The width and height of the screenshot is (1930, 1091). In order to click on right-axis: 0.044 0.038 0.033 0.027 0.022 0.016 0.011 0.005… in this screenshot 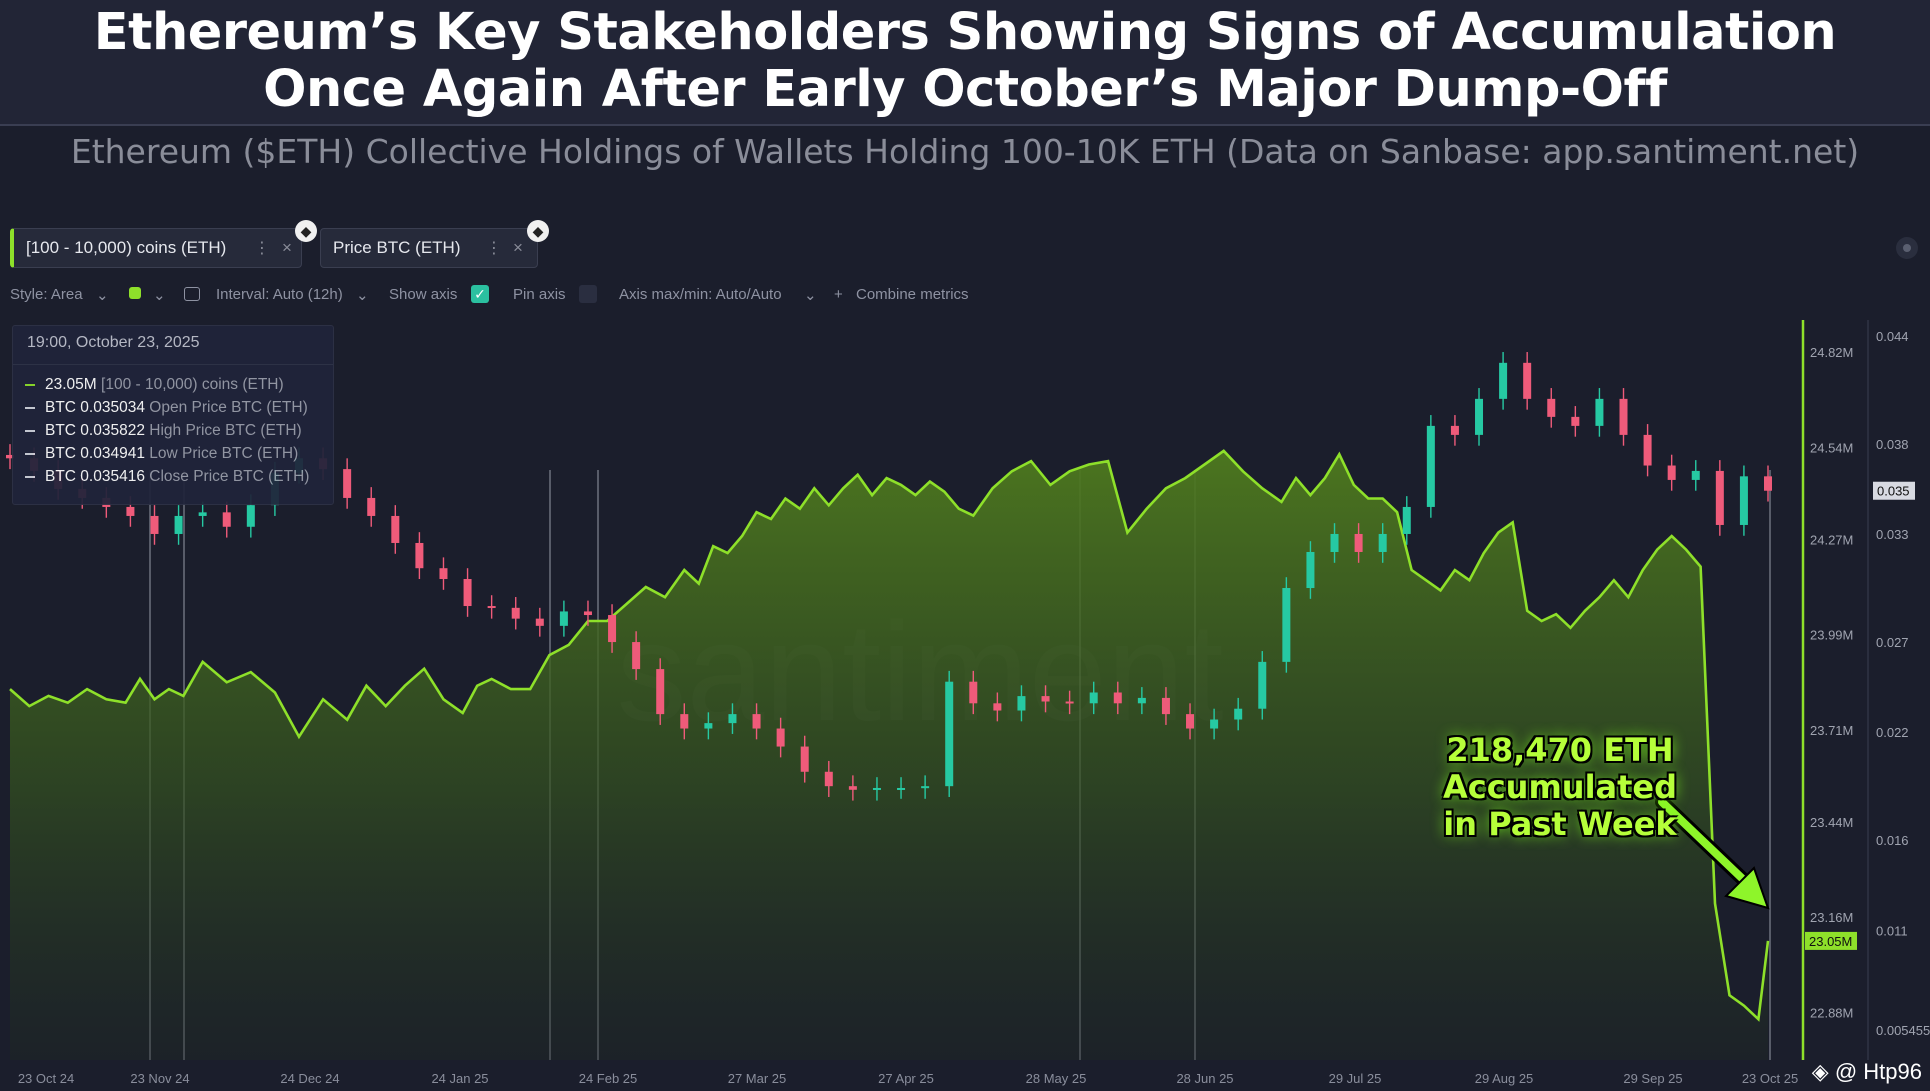, I will do `click(1898, 690)`.